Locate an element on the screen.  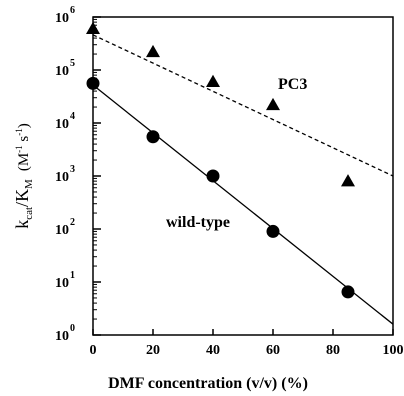
x-tick-label: 20 is located at coordinates (153, 350).